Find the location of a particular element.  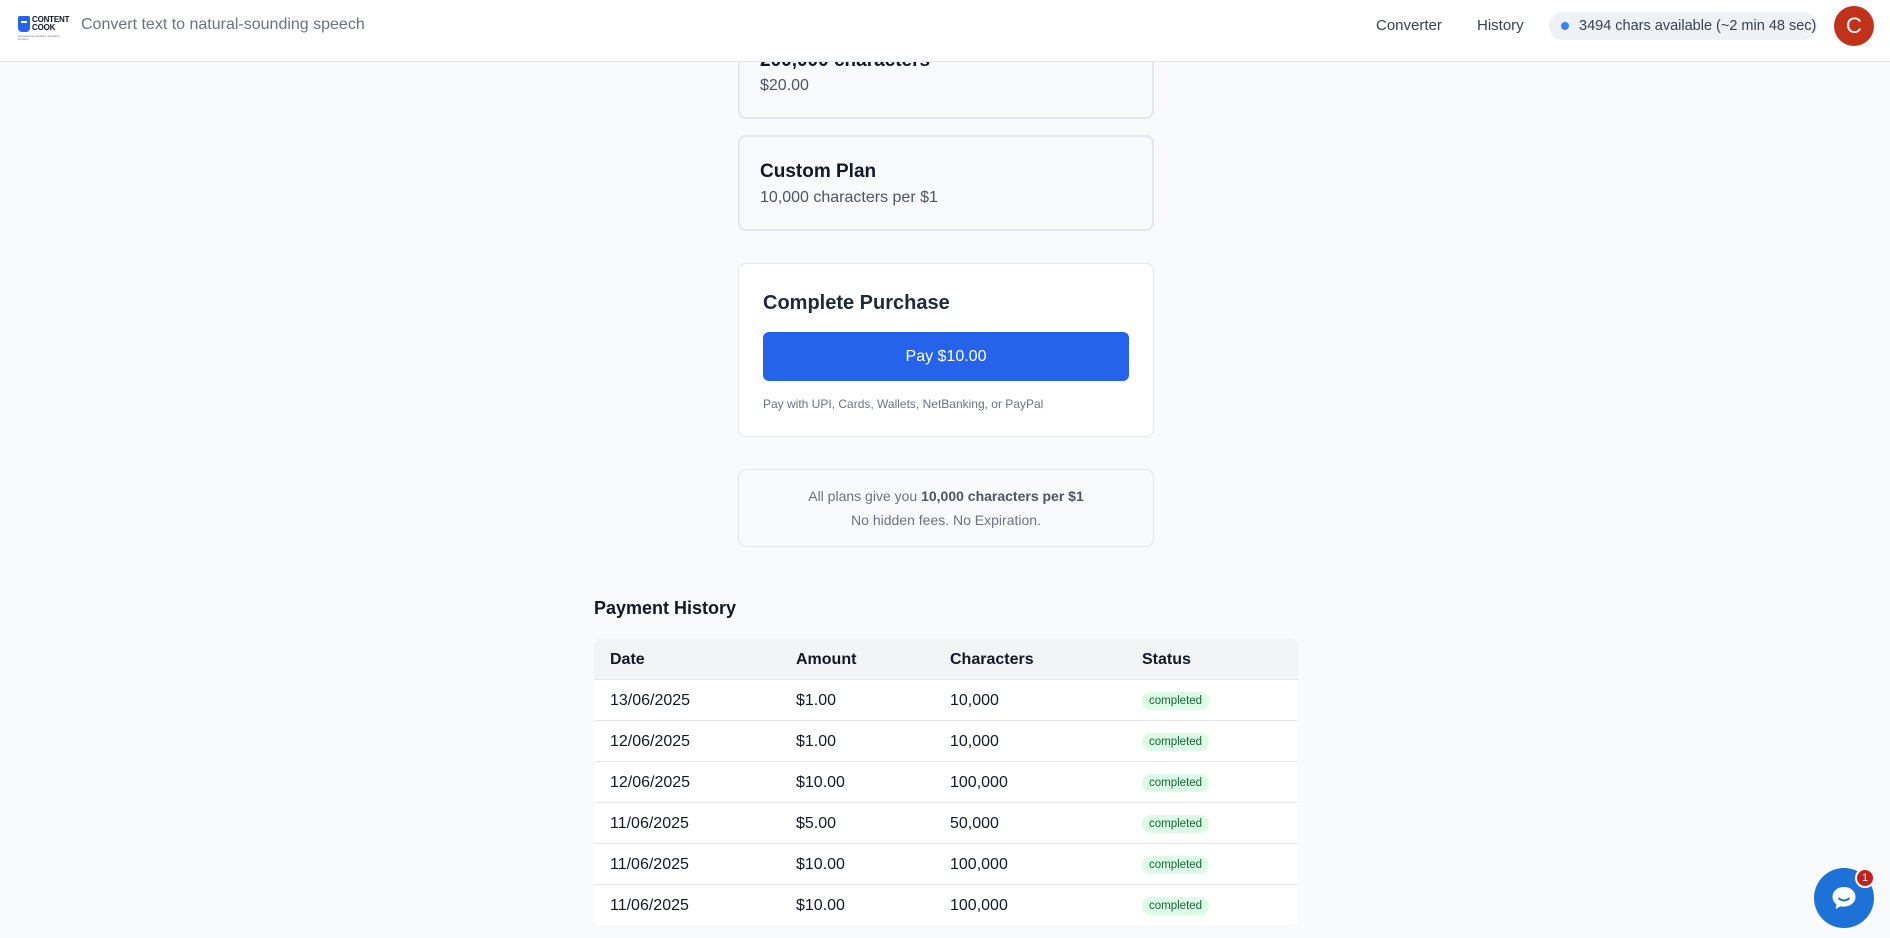

table-header-row: Date Amount Characters Status is located at coordinates (946, 659).